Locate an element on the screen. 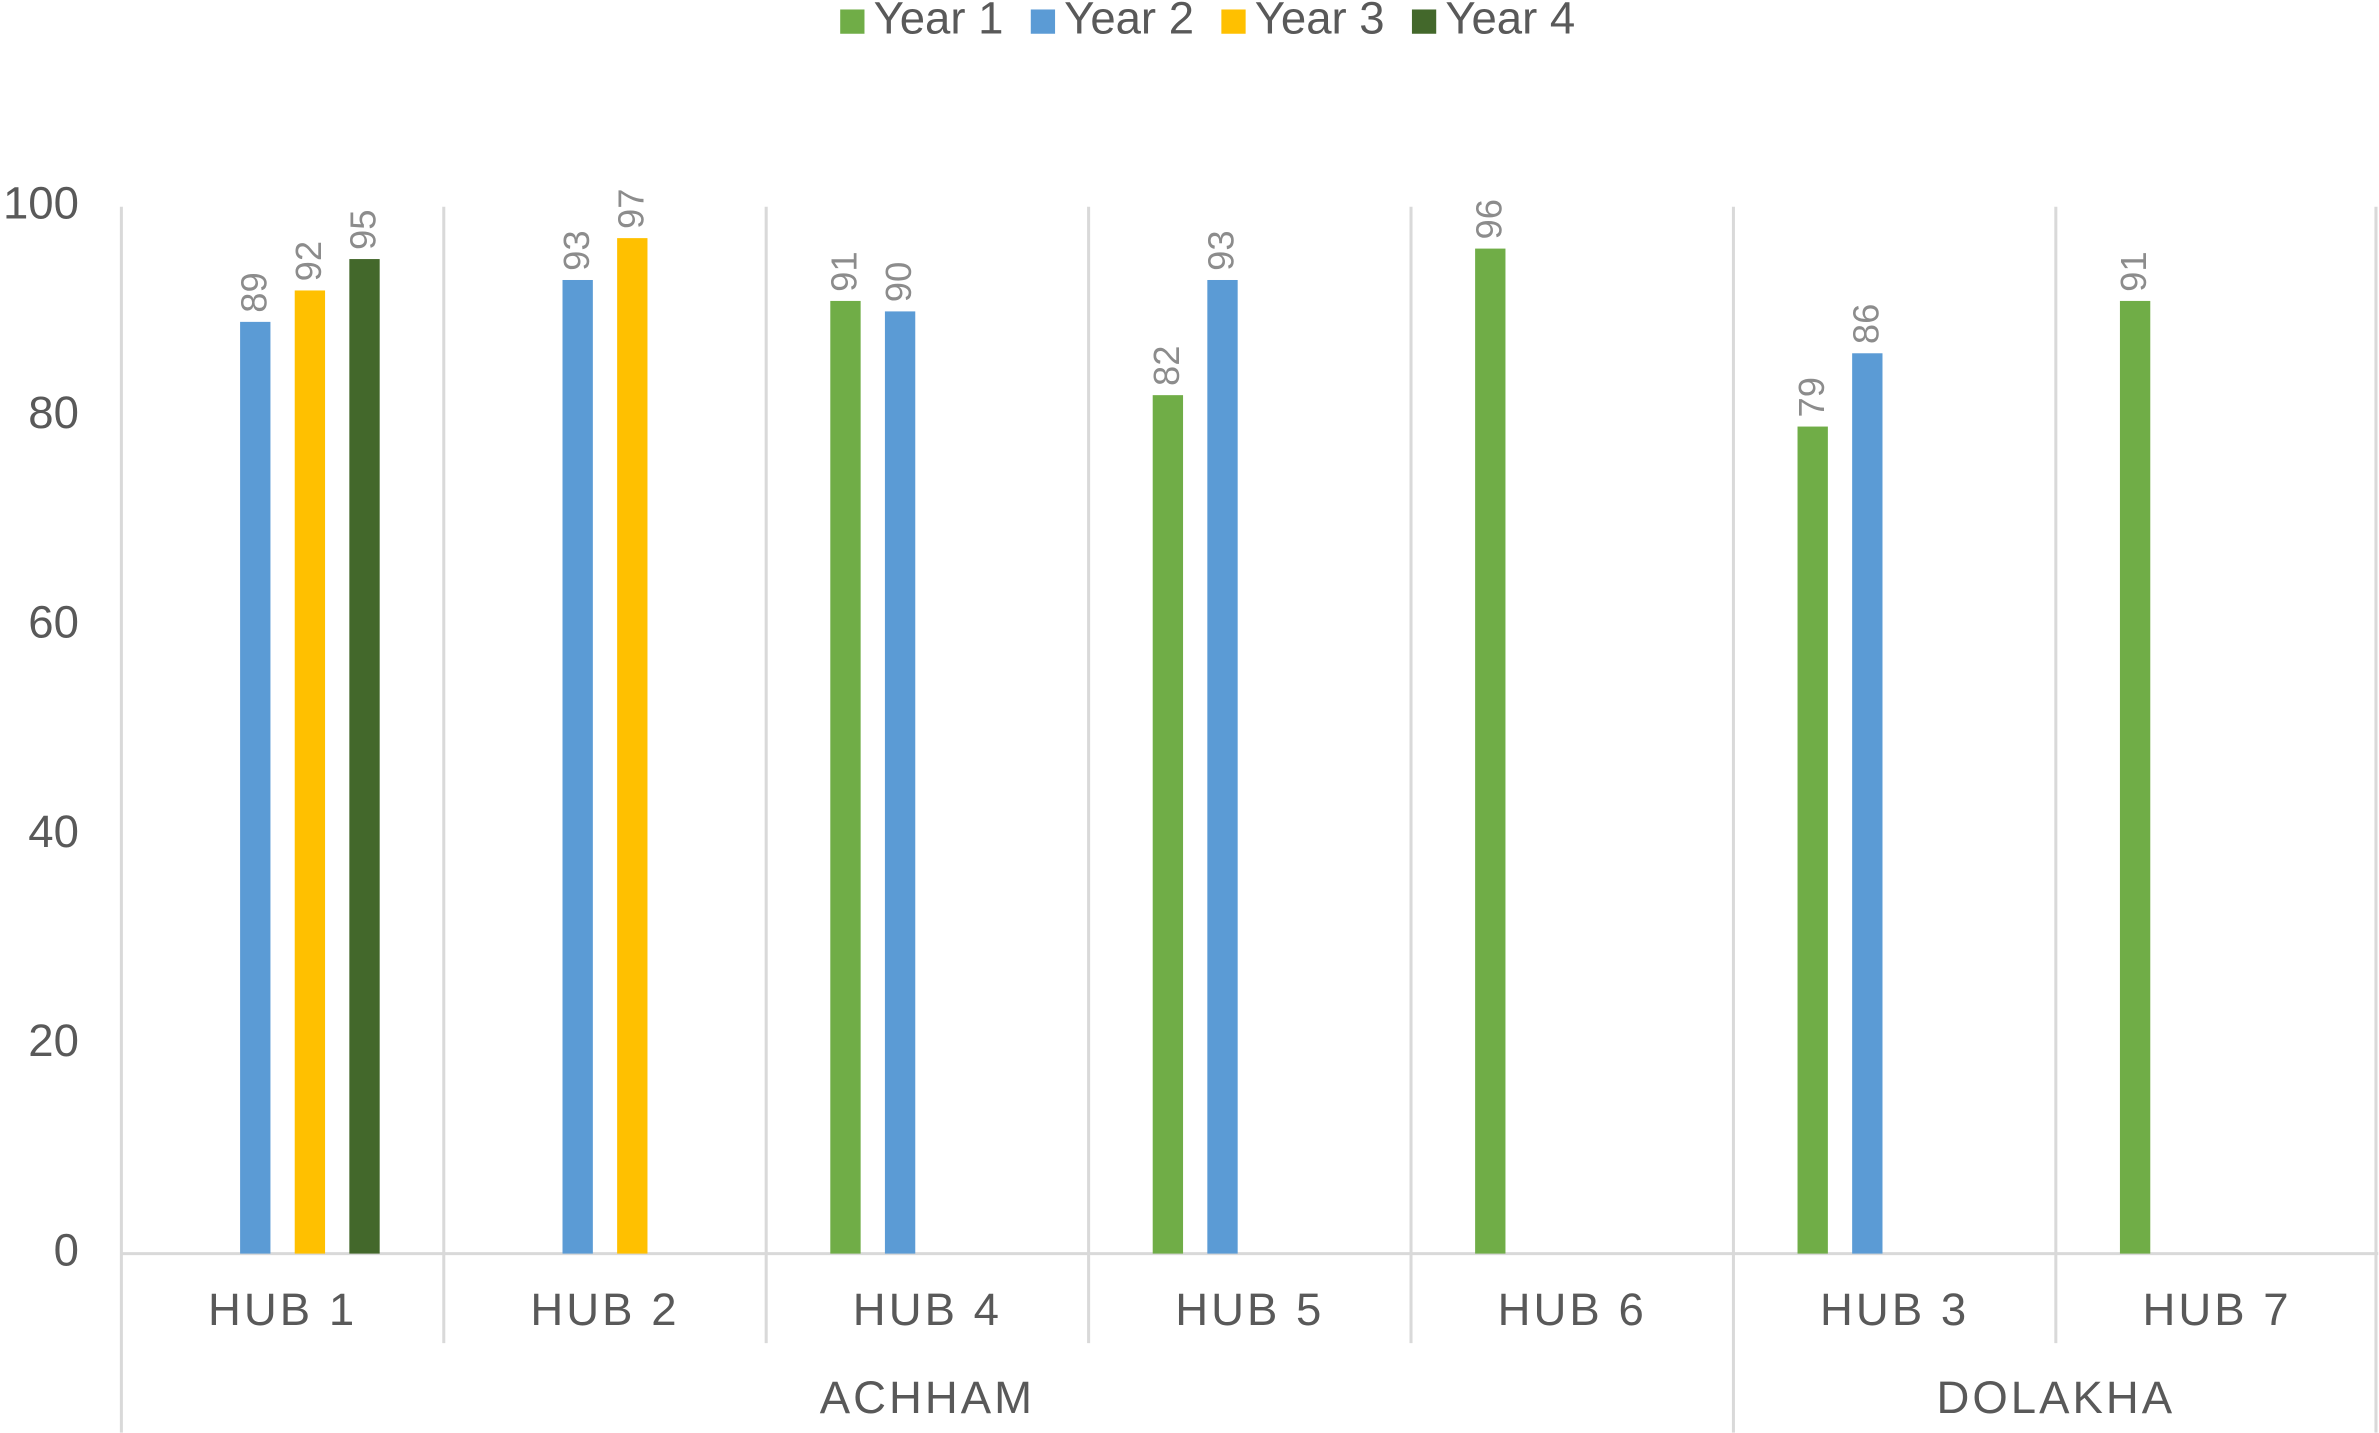 The image size is (2379, 1433). x-tick-label: HUB 1 is located at coordinates (282, 1309).